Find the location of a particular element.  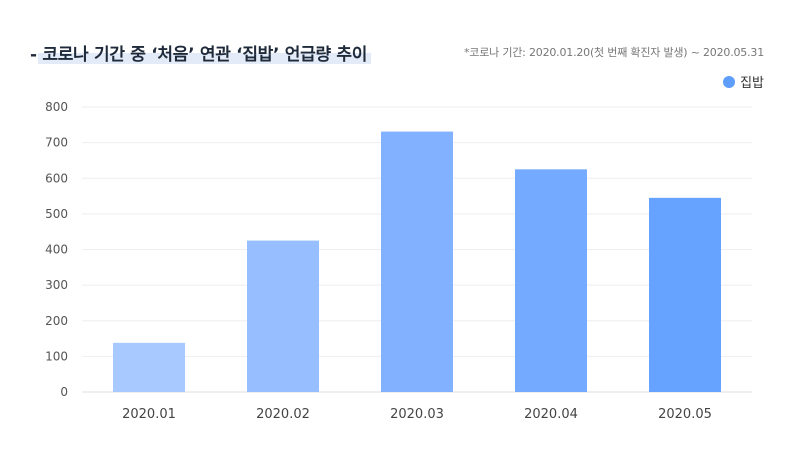

chart-title-text: - 코로나 기간 중 ‘처음’ 연관 ‘집밥’ 언급량 추이 is located at coordinates (199, 54).